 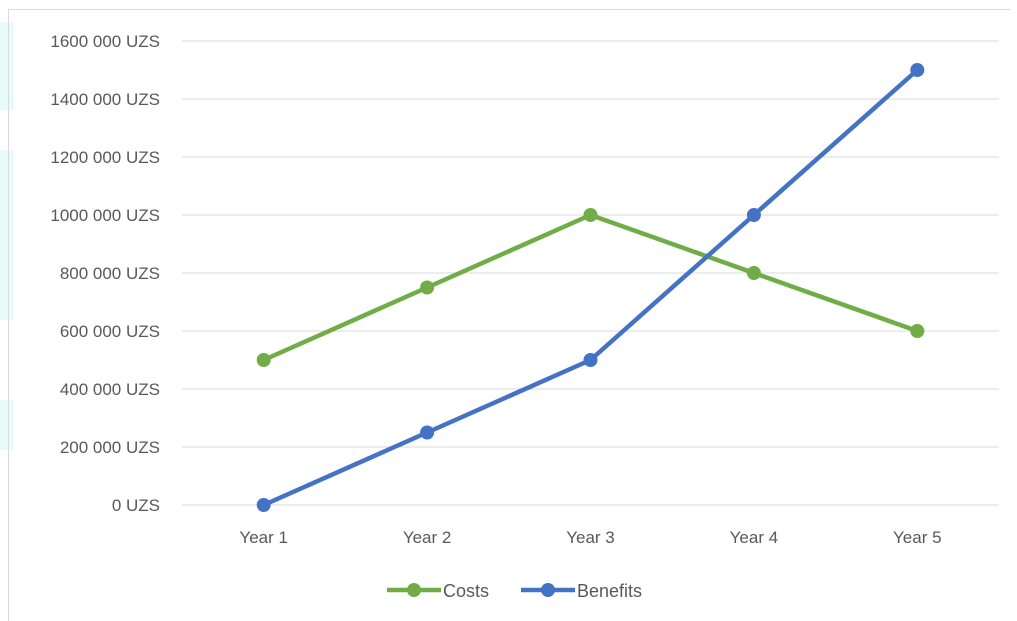 I want to click on x-tick-label: Year 1, so click(x=263, y=537).